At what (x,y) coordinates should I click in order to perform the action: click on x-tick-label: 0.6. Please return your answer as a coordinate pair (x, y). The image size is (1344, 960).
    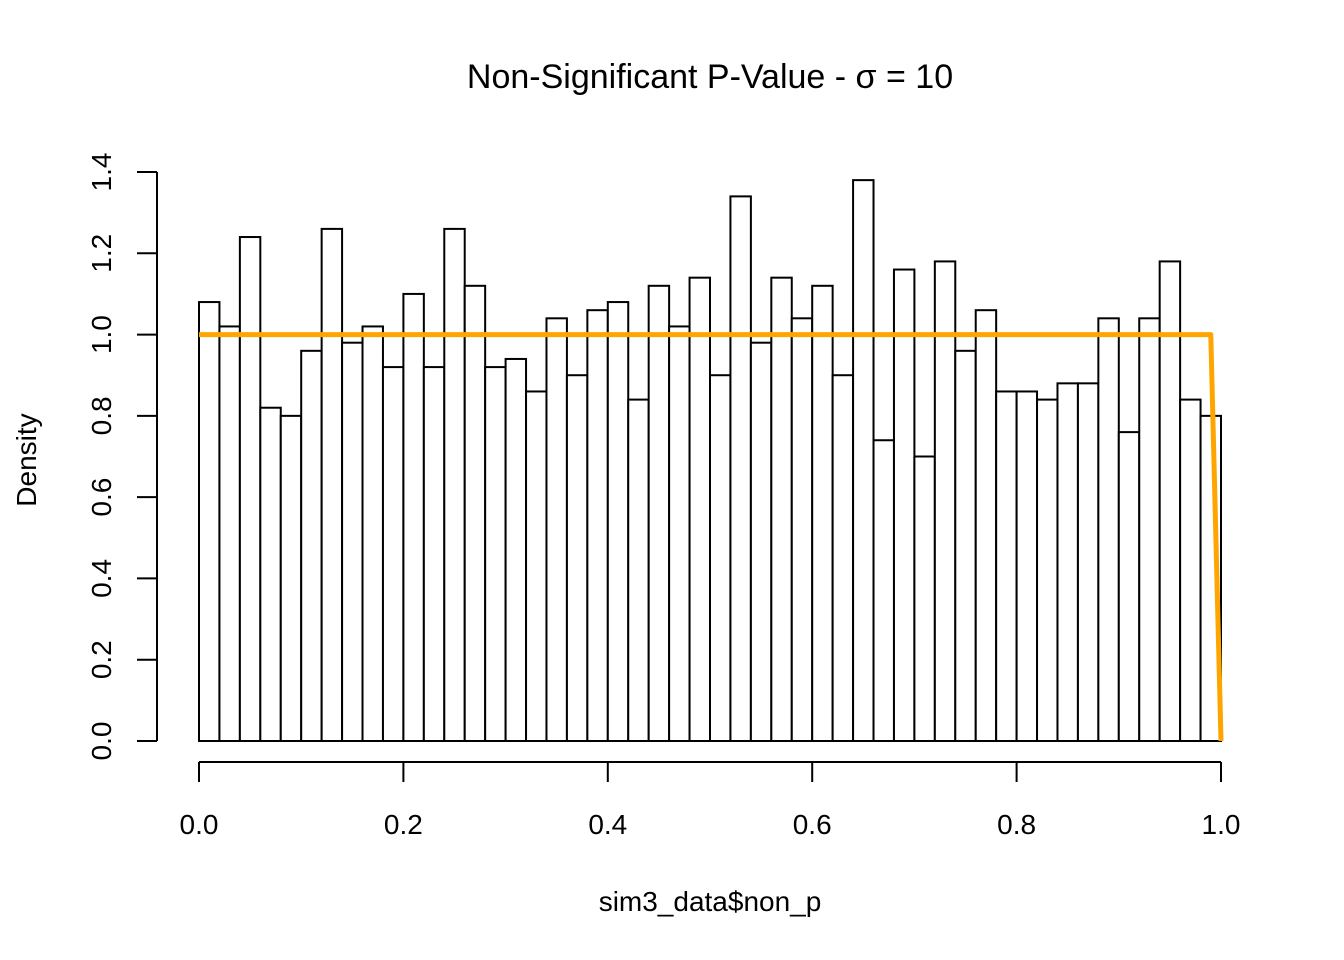
    Looking at the image, I should click on (812, 824).